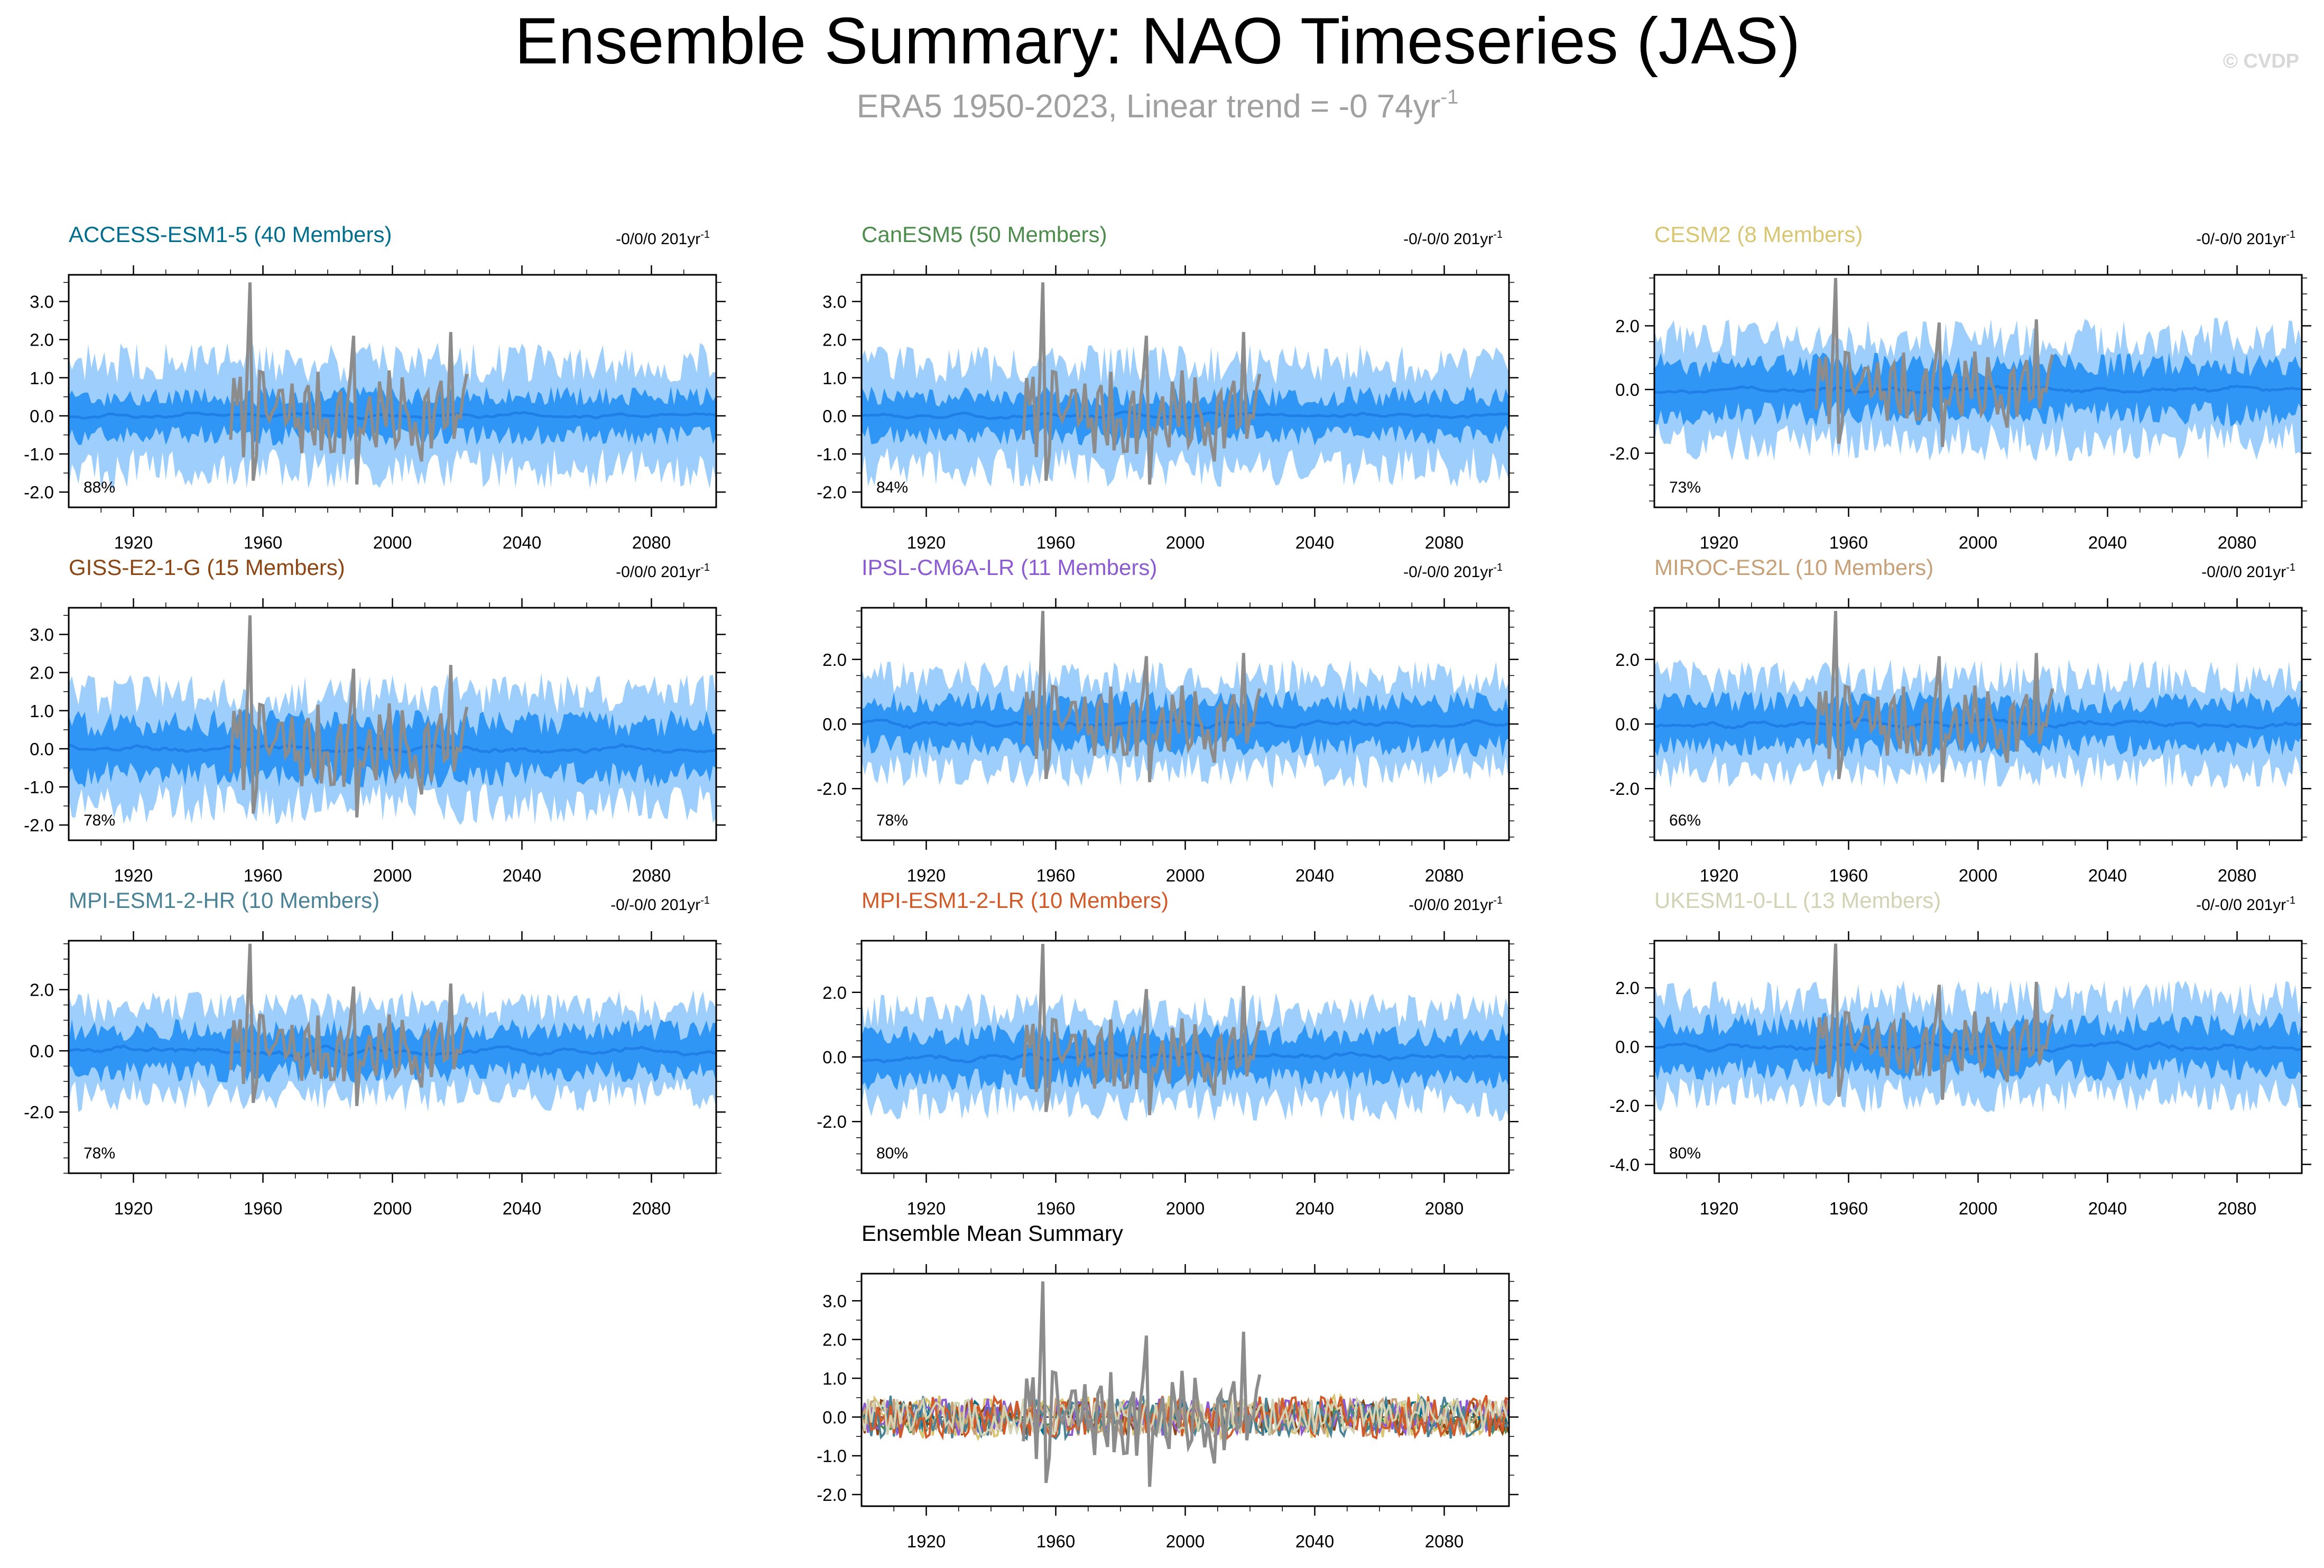 The image size is (2324, 1568). What do you see at coordinates (834, 1378) in the screenshot?
I see `y-tick-label: 1.0` at bounding box center [834, 1378].